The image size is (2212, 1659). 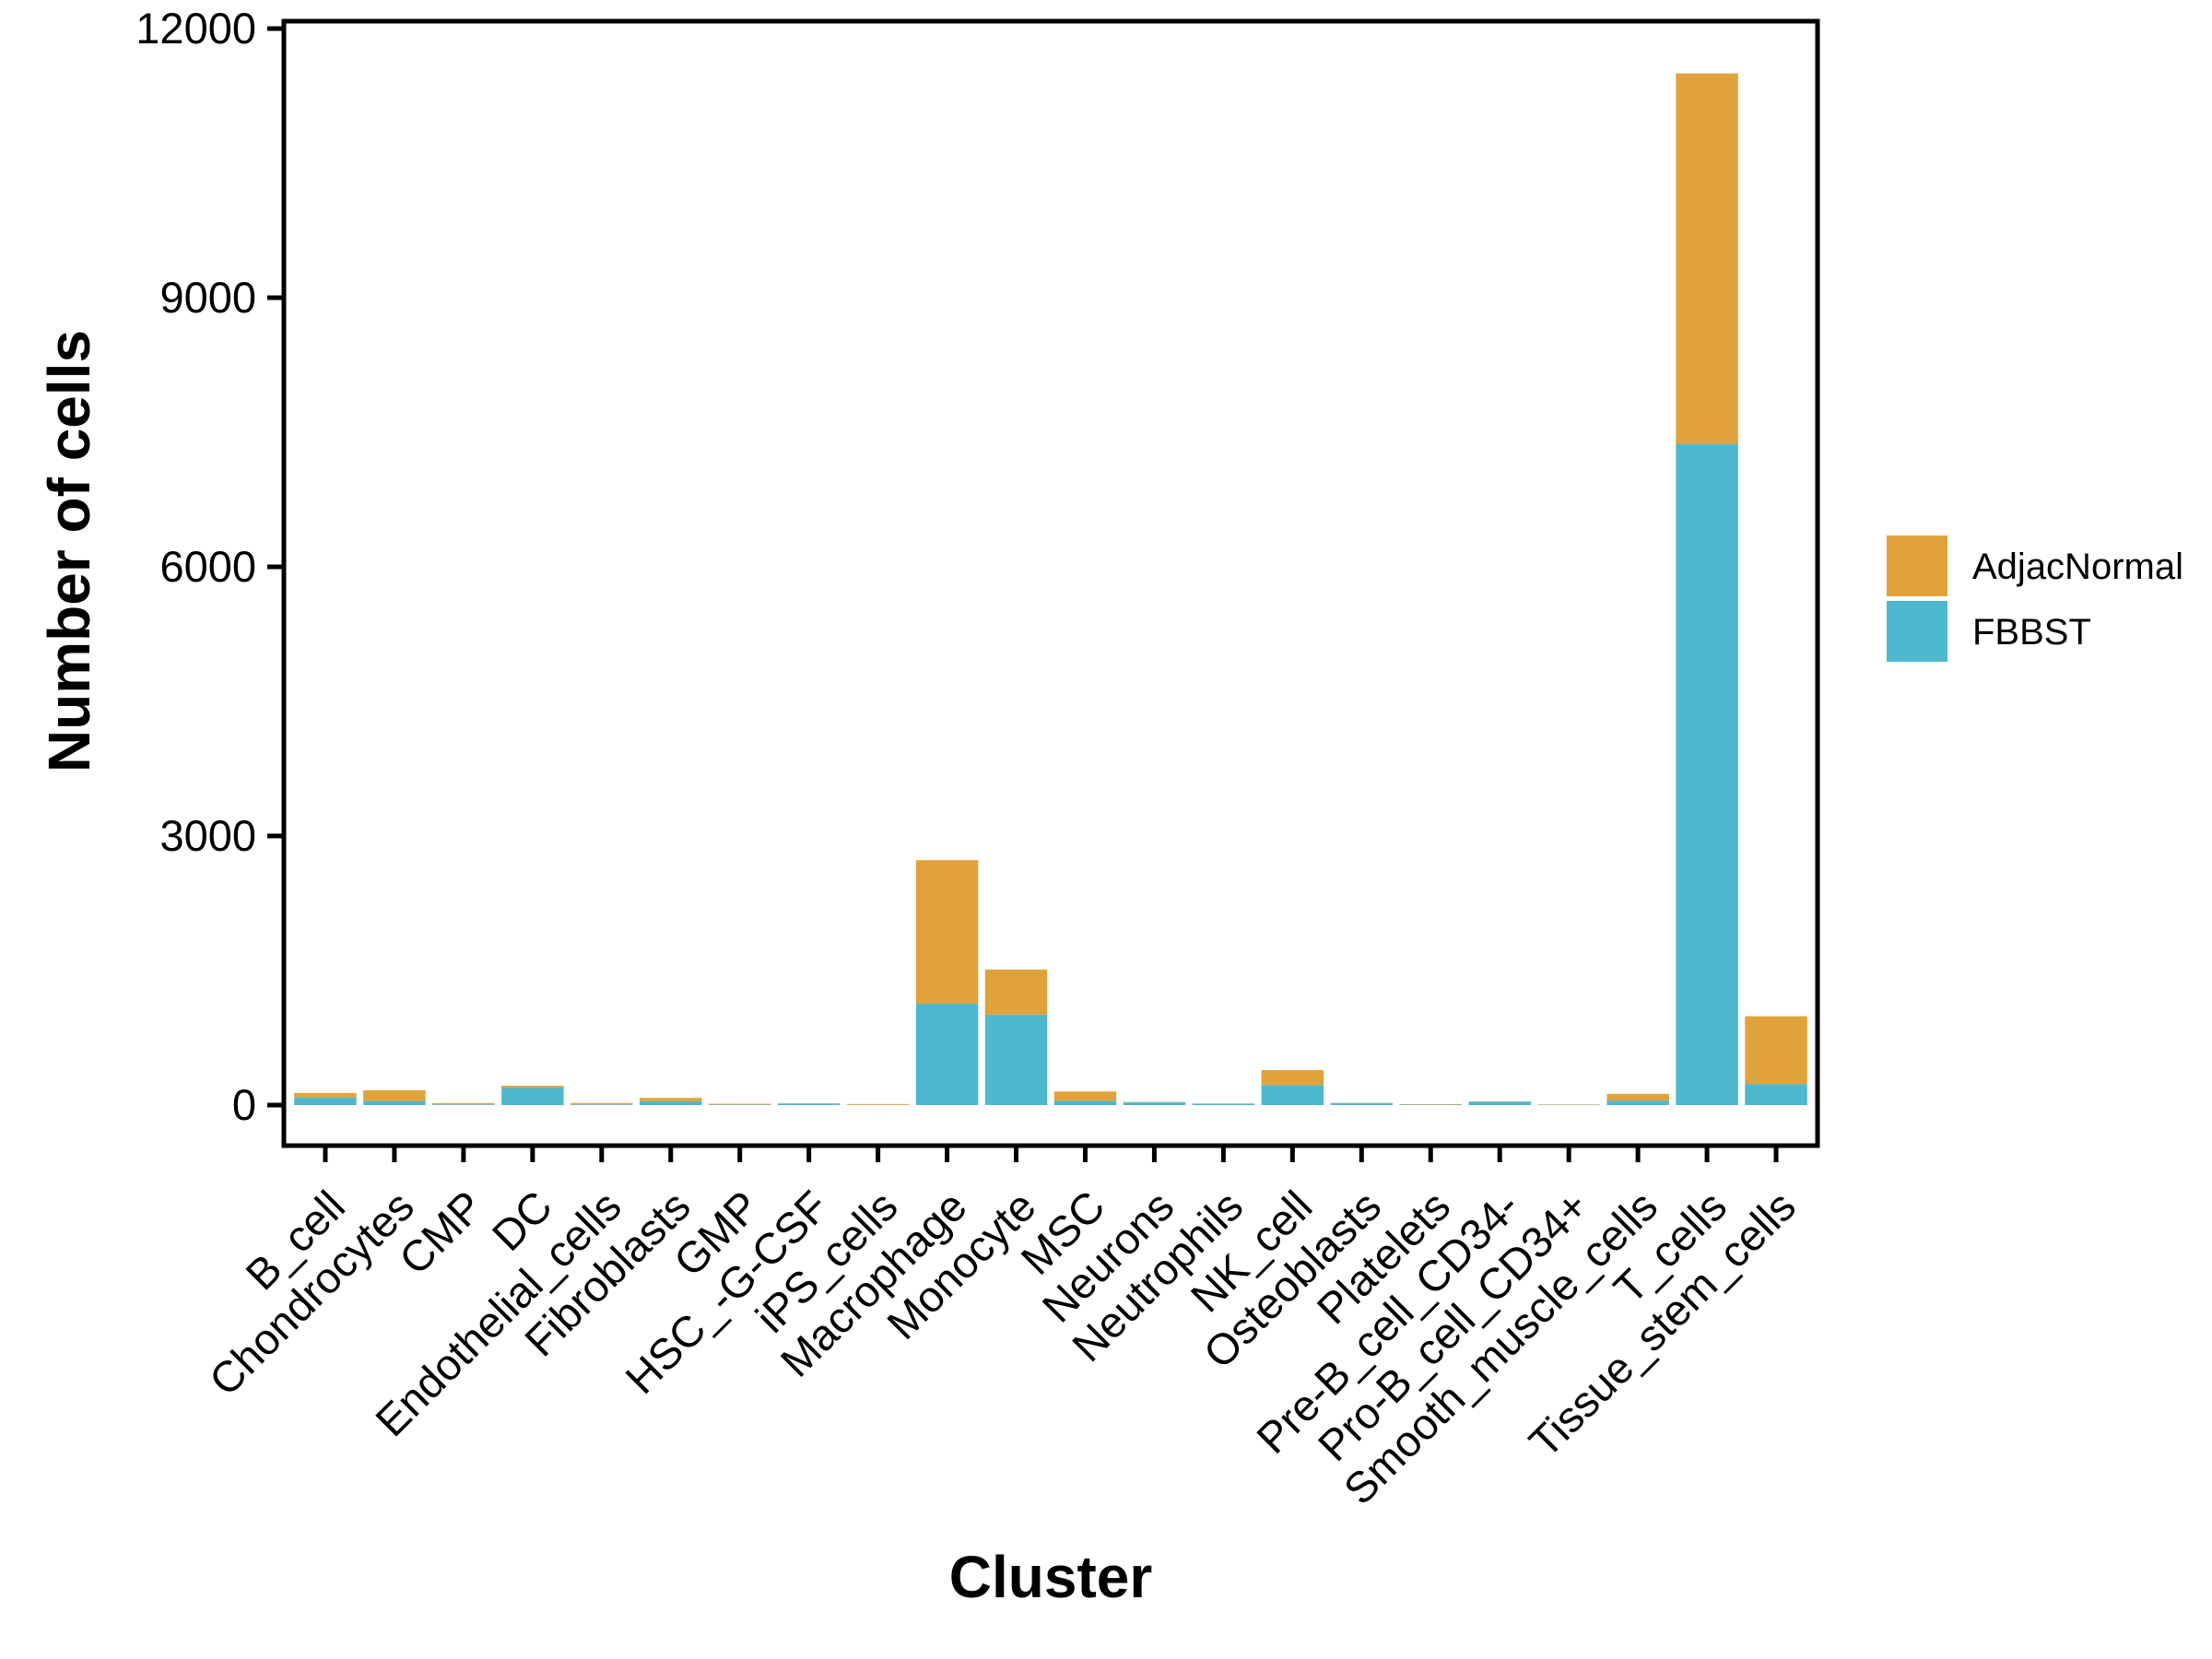 I want to click on bar-MSC-AdjacNormal, so click(x=1085, y=1096).